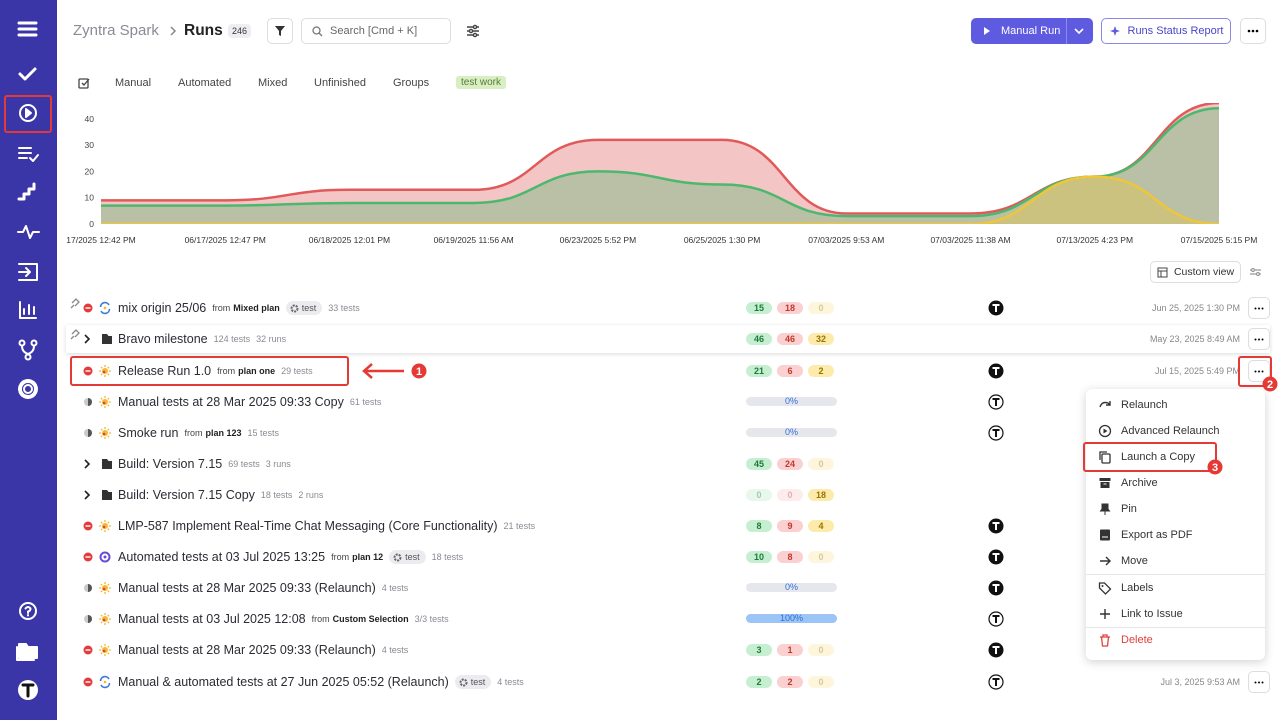  What do you see at coordinates (376, 31) in the screenshot?
I see `search-box: Search [Cmd + K]` at bounding box center [376, 31].